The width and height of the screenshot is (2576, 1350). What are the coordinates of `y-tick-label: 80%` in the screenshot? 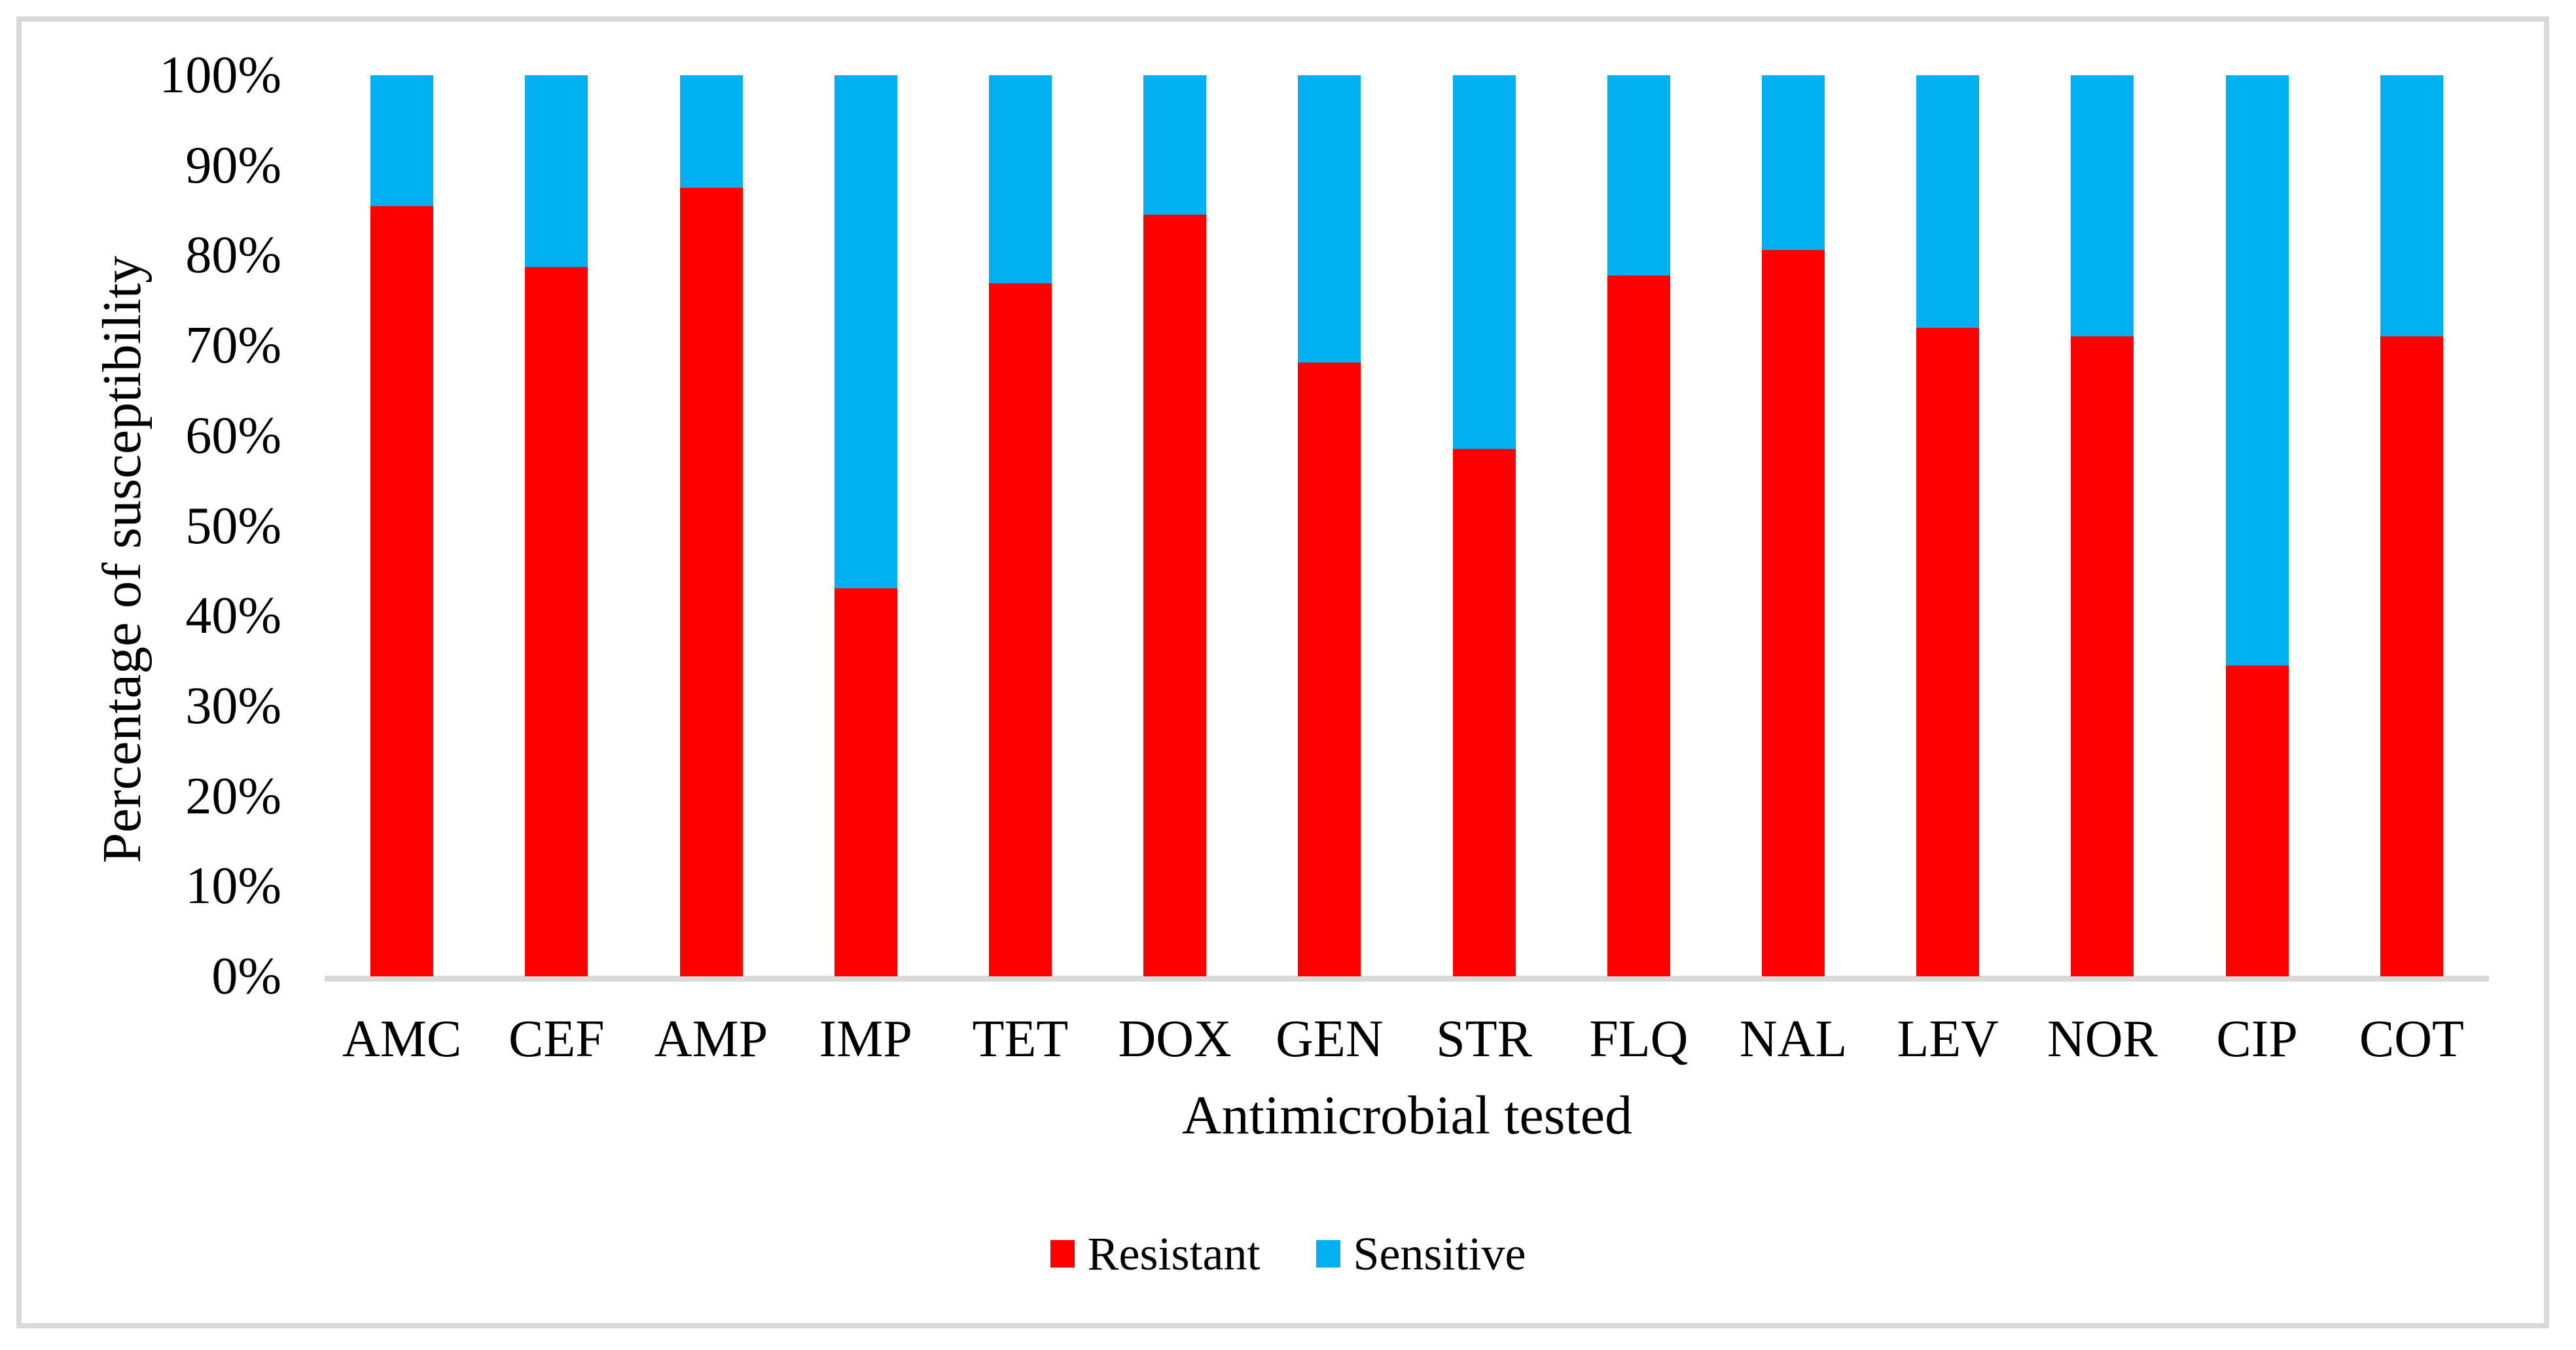 It's located at (233, 255).